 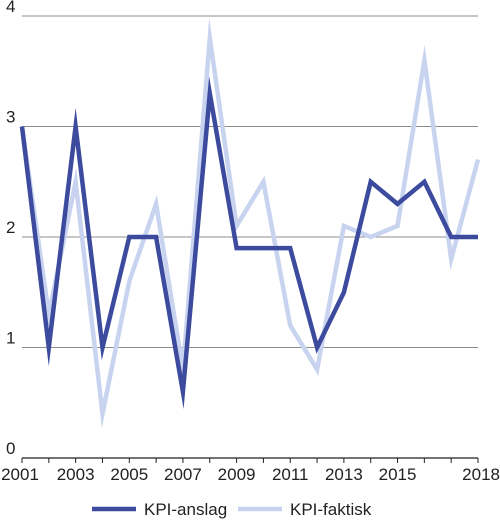 I want to click on legend: KPI-anslag KPI-faktisk, so click(x=232, y=509).